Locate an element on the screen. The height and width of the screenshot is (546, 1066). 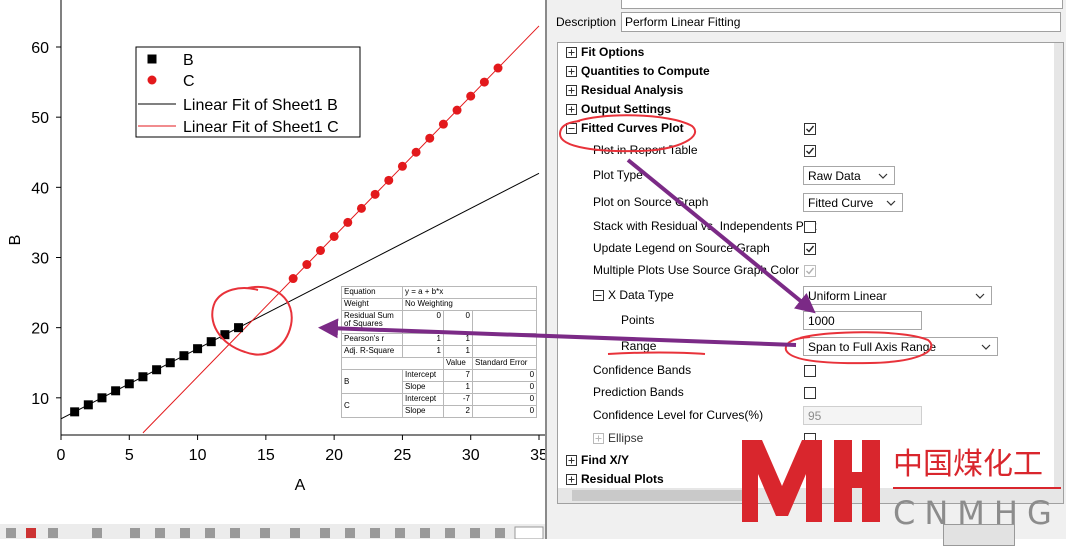
scroll-thumb is located at coordinates (662, 495).